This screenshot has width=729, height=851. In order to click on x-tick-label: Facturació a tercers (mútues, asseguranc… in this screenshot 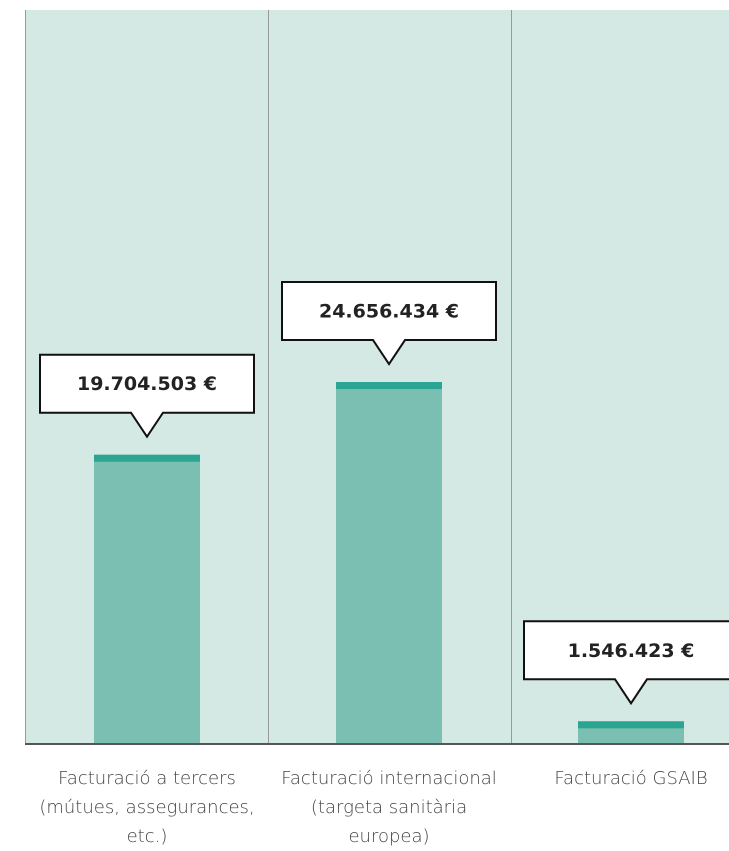, I will do `click(147, 807)`.